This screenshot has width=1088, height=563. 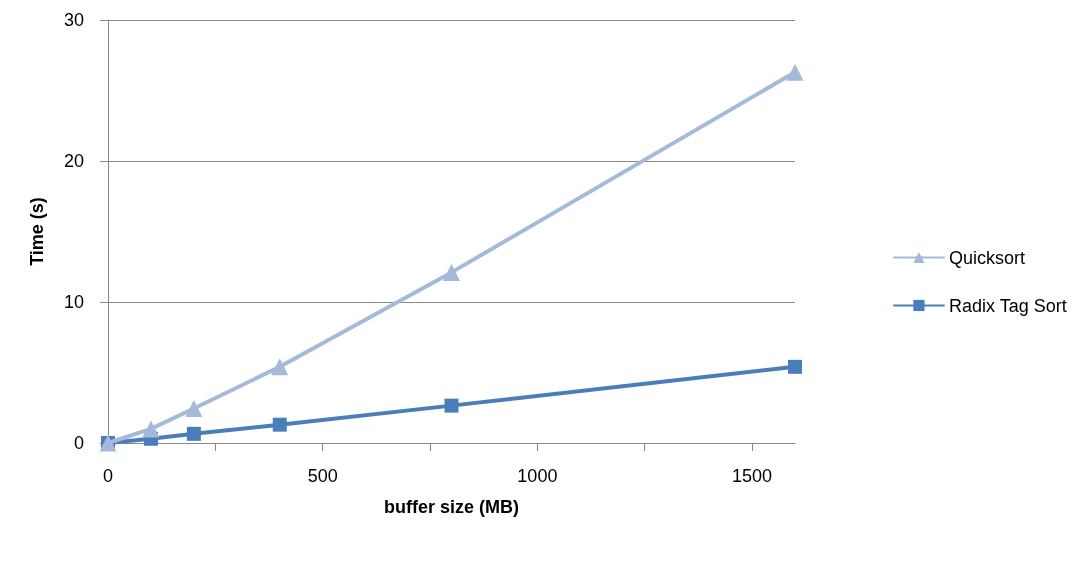 I want to click on y-tick-label: 30, so click(x=73, y=20).